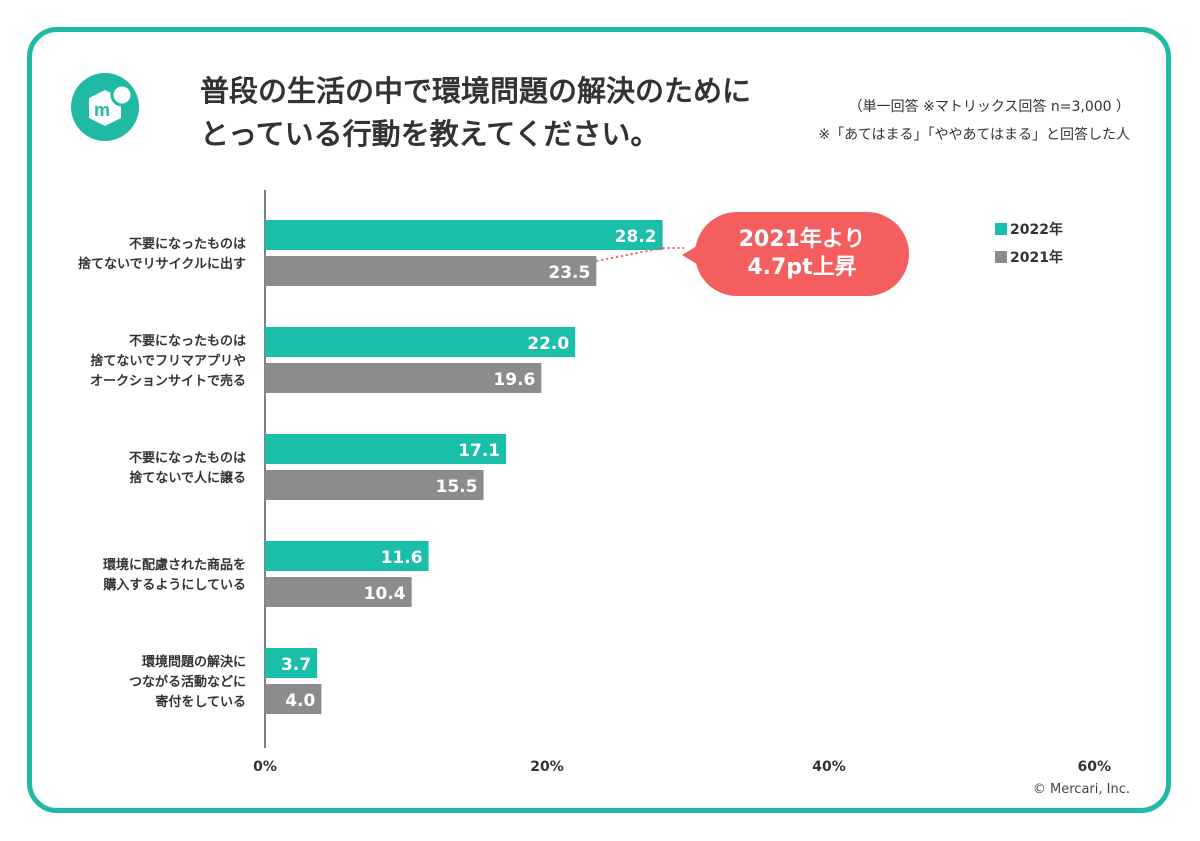 This screenshot has width=1200, height=841. What do you see at coordinates (162, 264) in the screenshot?
I see `category-label: 捨てないでリサイクルに出す` at bounding box center [162, 264].